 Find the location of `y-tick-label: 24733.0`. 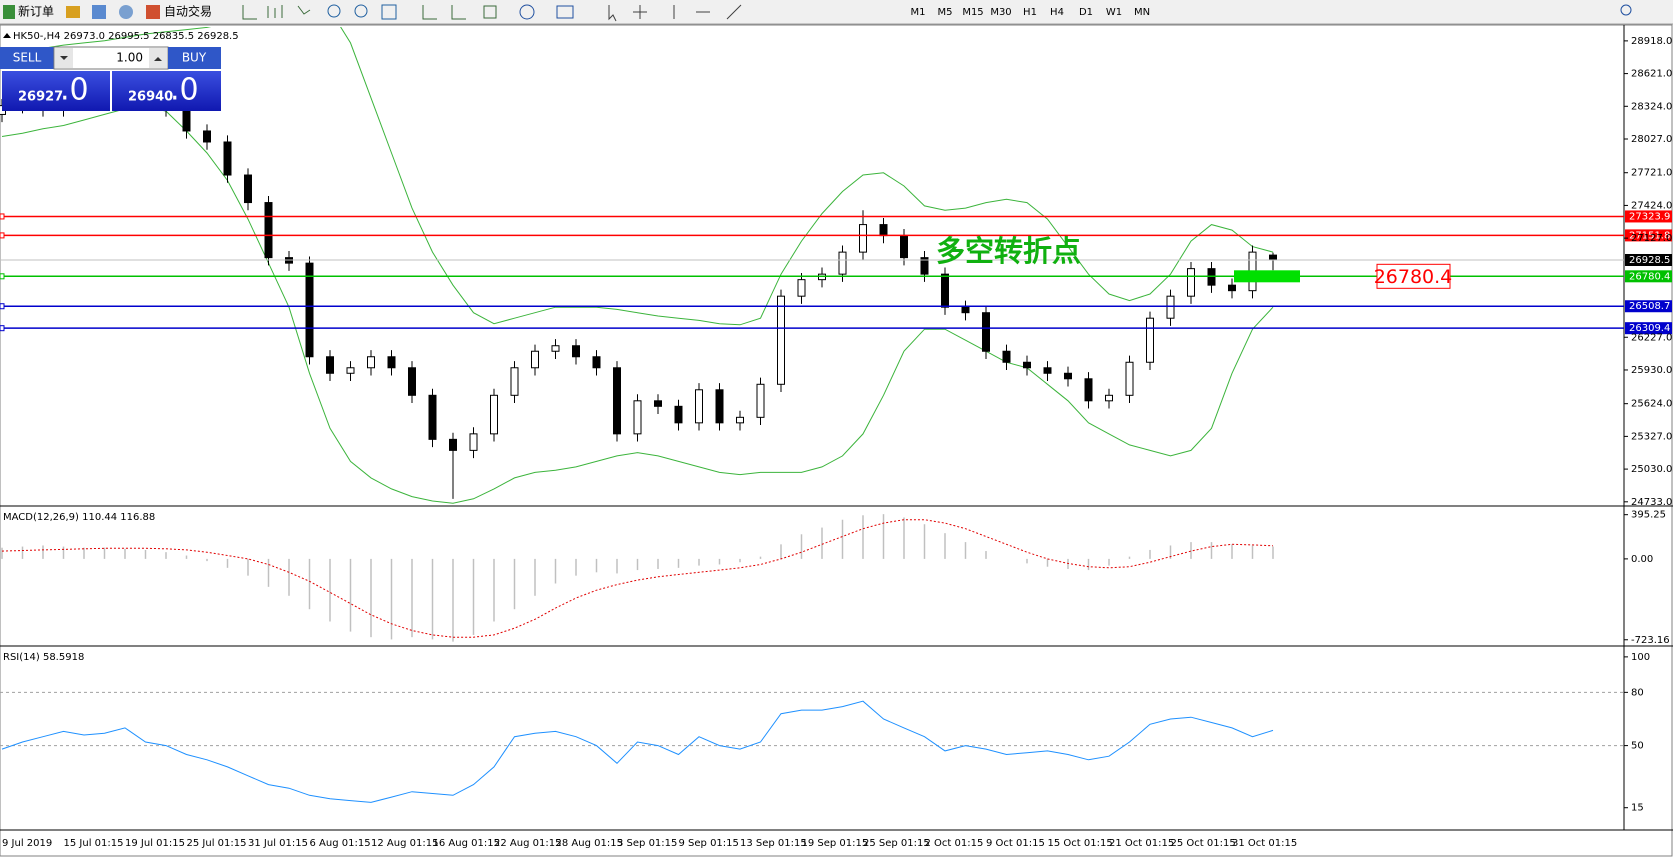

y-tick-label: 24733.0 is located at coordinates (1651, 502).